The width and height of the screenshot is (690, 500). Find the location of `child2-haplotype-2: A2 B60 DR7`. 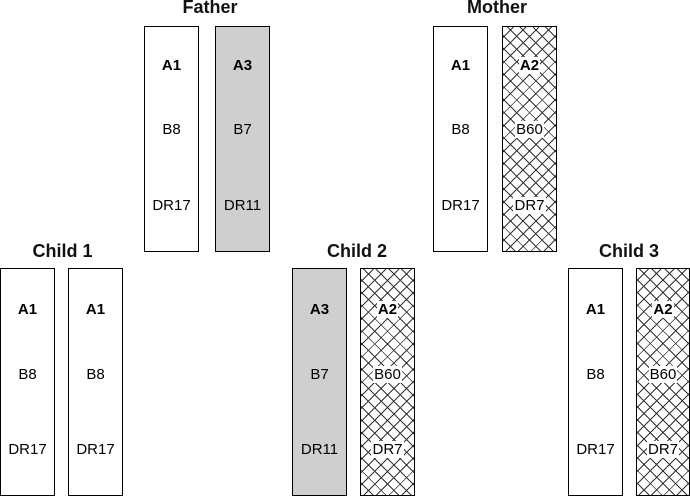

child2-haplotype-2: A2 B60 DR7 is located at coordinates (387, 382).